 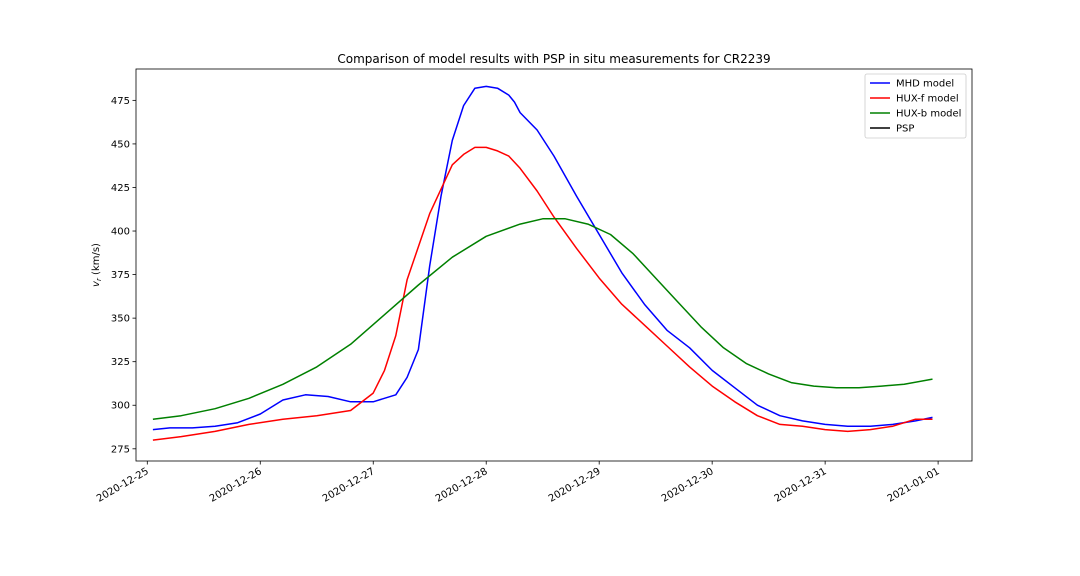 What do you see at coordinates (120, 232) in the screenshot?
I see `y-tick-label: 400` at bounding box center [120, 232].